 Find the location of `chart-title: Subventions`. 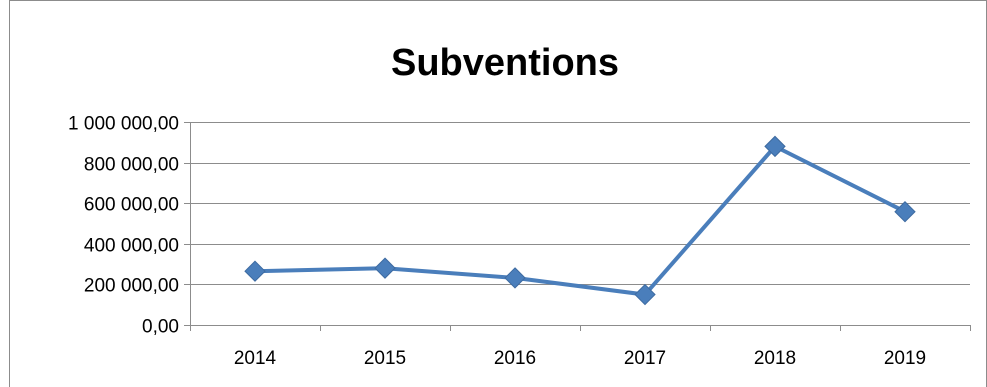

chart-title: Subventions is located at coordinates (505, 63).